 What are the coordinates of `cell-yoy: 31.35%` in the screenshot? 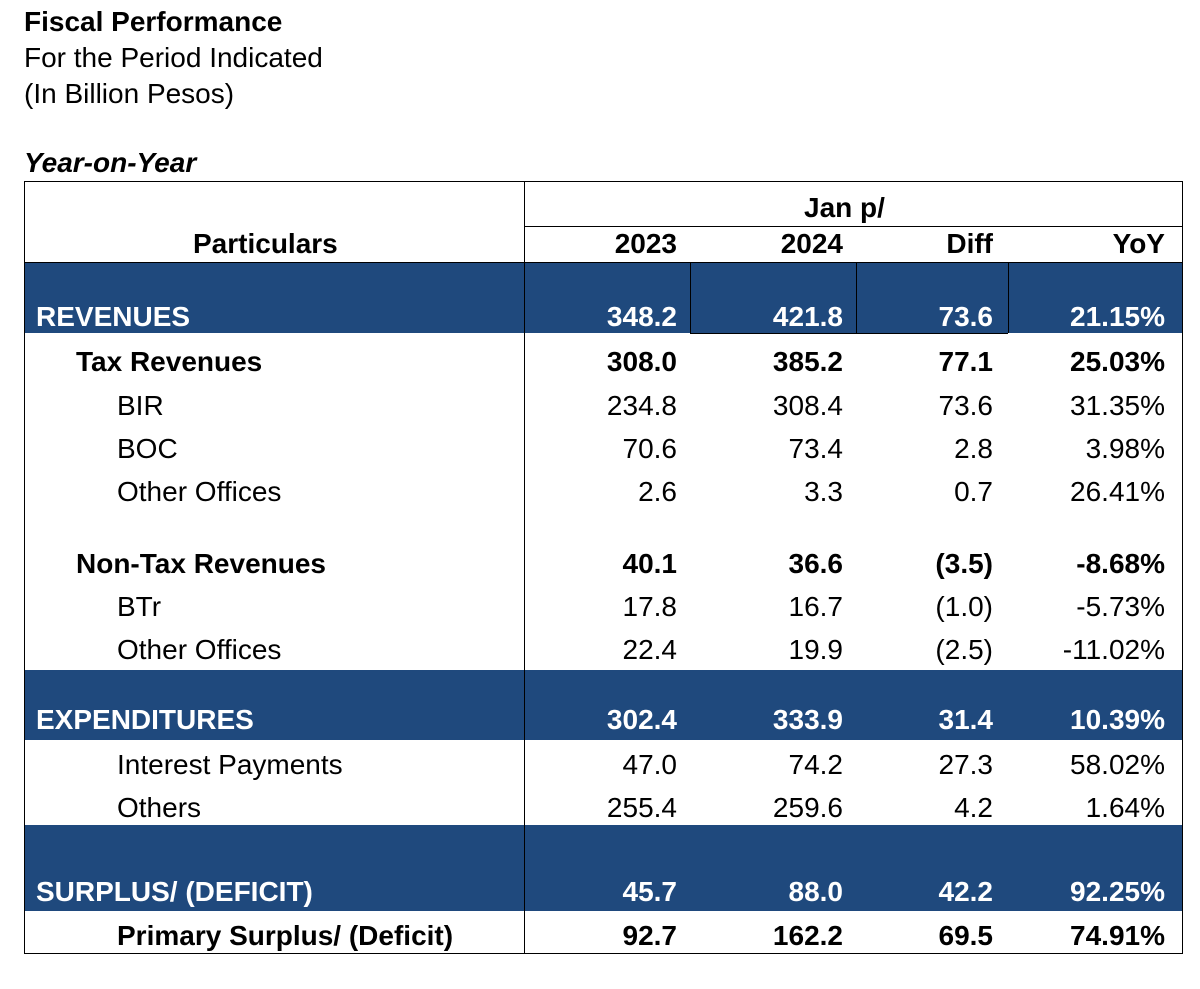 It's located at (1117, 405).